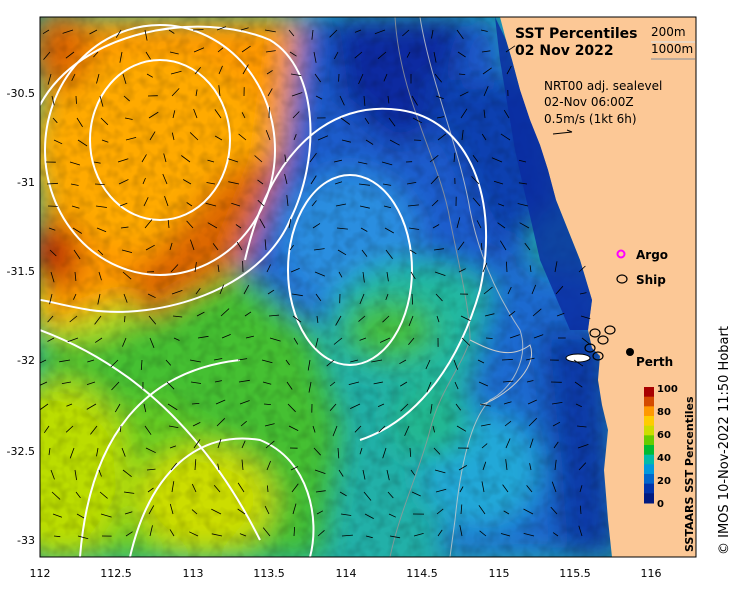 Image resolution: width=740 pixels, height=592 pixels. Describe the element at coordinates (471, 287) in the screenshot. I see `depth-contour-200m` at that location.